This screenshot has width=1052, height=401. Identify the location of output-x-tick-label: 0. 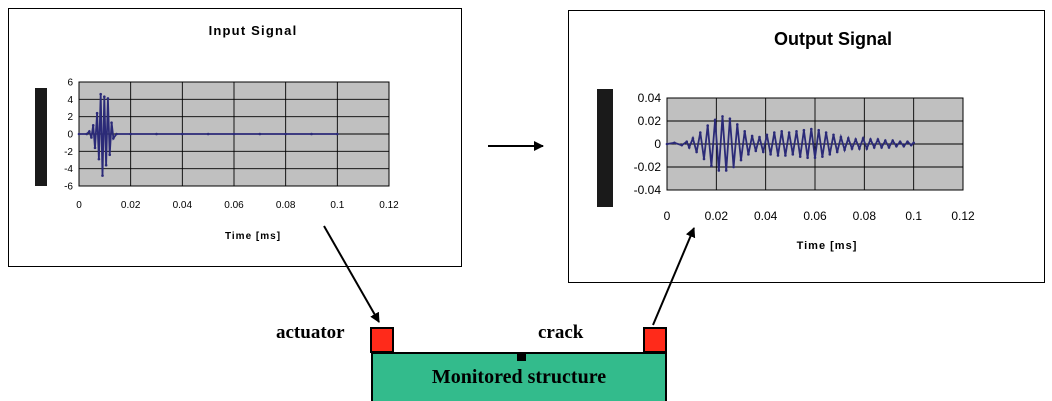
(667, 216).